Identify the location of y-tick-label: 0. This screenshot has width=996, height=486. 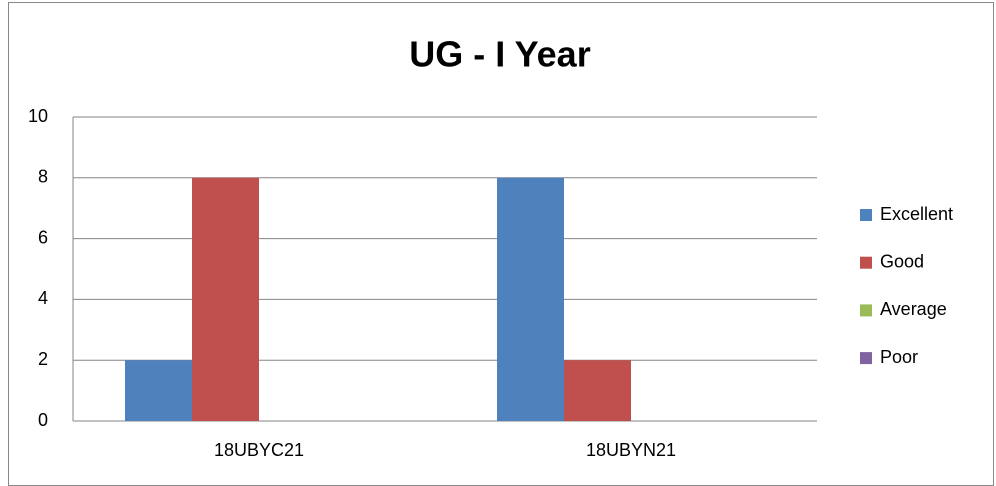
(43, 420).